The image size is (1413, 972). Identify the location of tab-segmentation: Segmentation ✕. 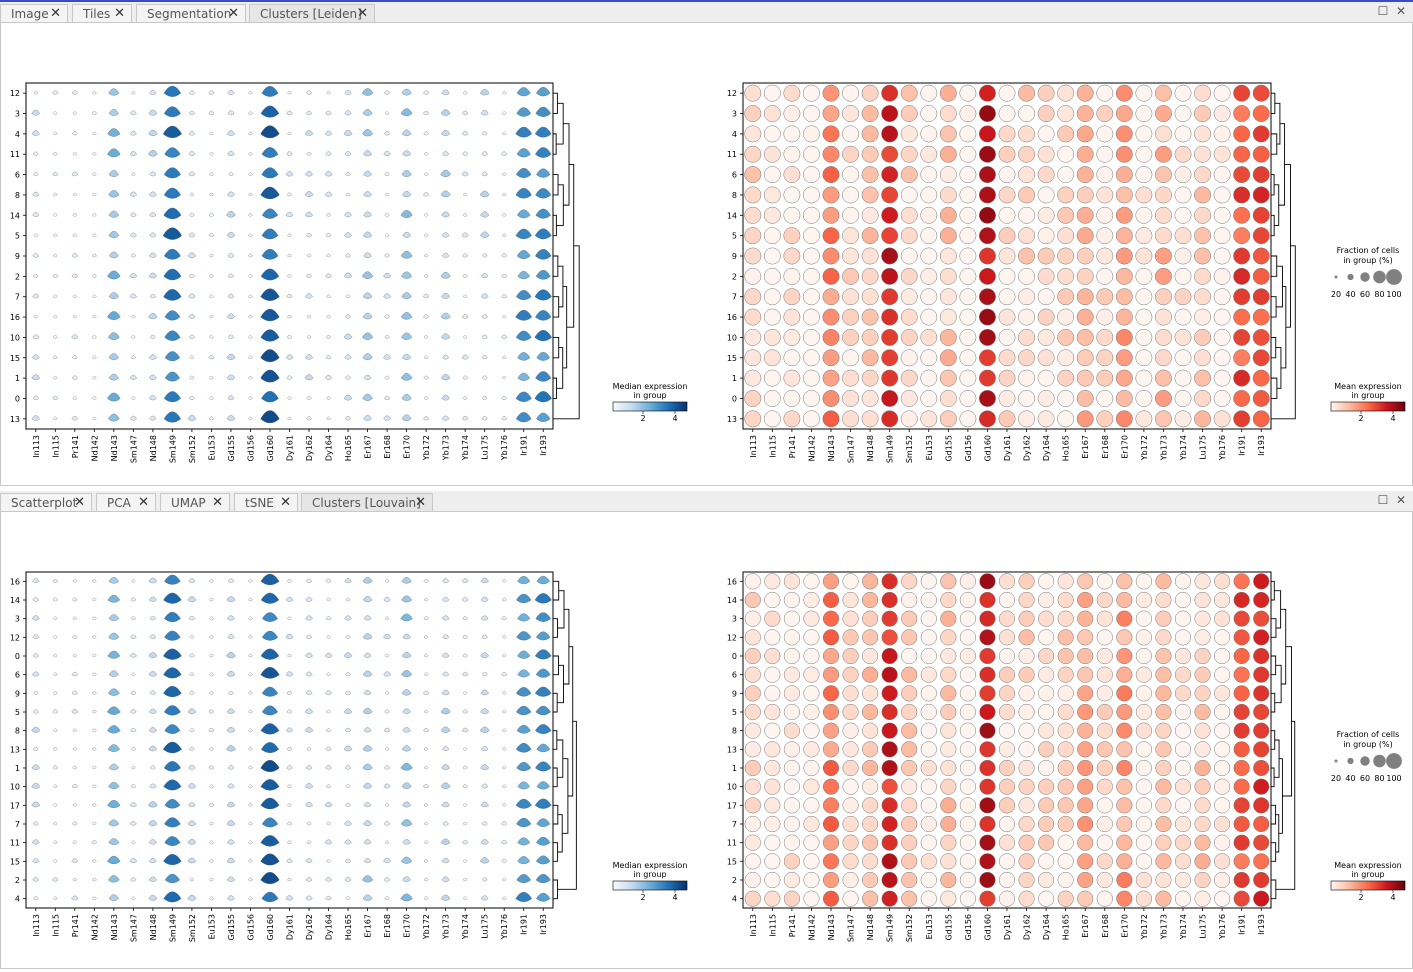
(191, 13).